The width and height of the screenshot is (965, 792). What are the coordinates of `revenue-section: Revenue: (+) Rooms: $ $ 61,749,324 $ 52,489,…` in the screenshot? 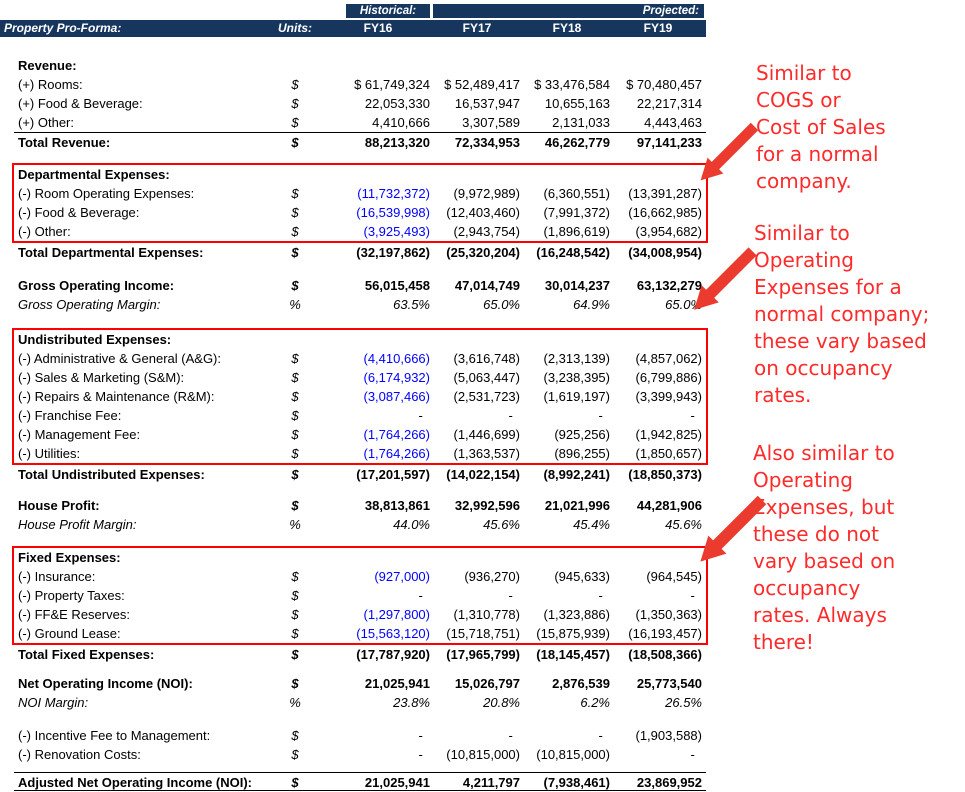 It's located at (360, 103).